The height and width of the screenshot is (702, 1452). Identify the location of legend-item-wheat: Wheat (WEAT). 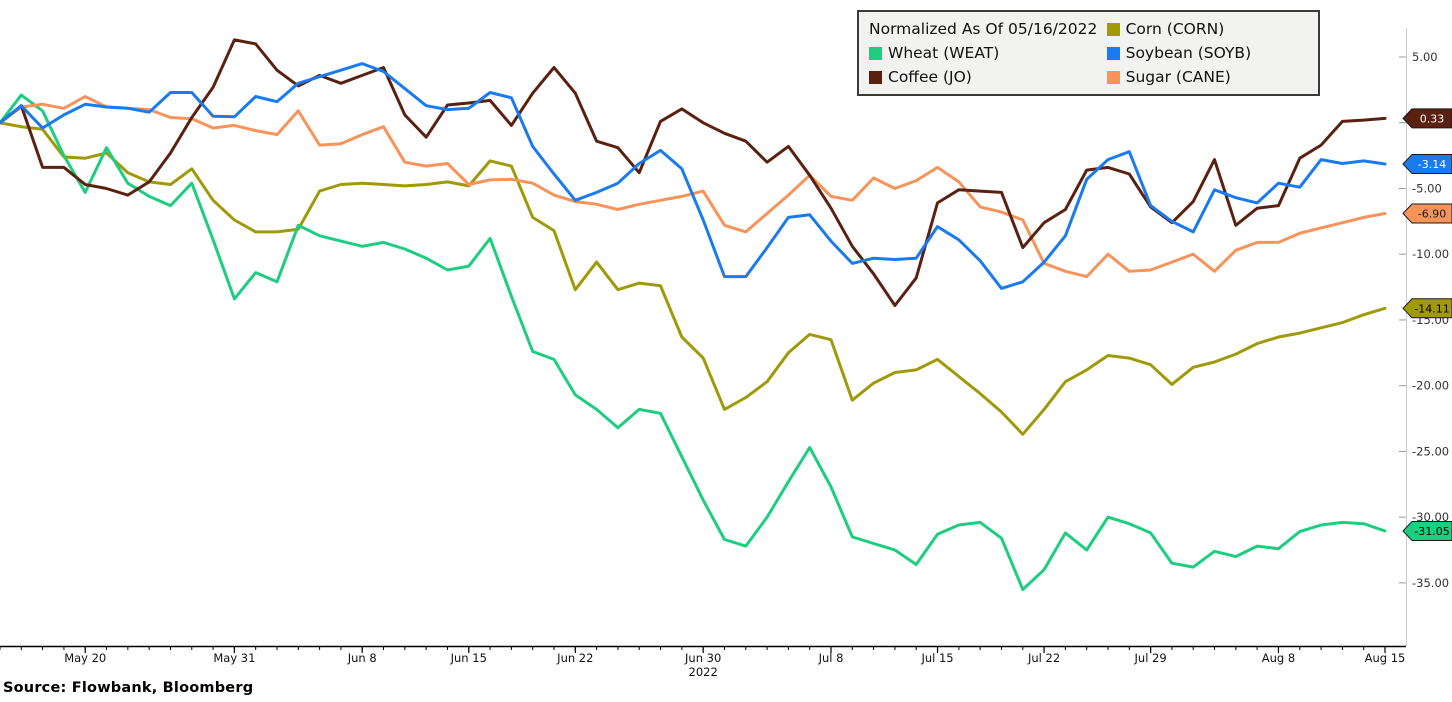
(988, 53).